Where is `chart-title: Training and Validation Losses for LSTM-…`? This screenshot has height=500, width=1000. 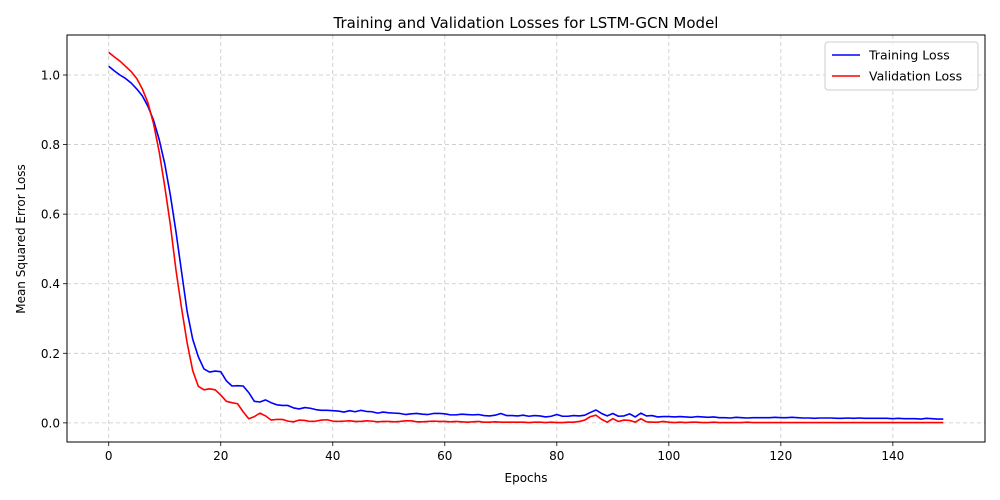
chart-title: Training and Validation Losses for LSTM-… is located at coordinates (526, 23).